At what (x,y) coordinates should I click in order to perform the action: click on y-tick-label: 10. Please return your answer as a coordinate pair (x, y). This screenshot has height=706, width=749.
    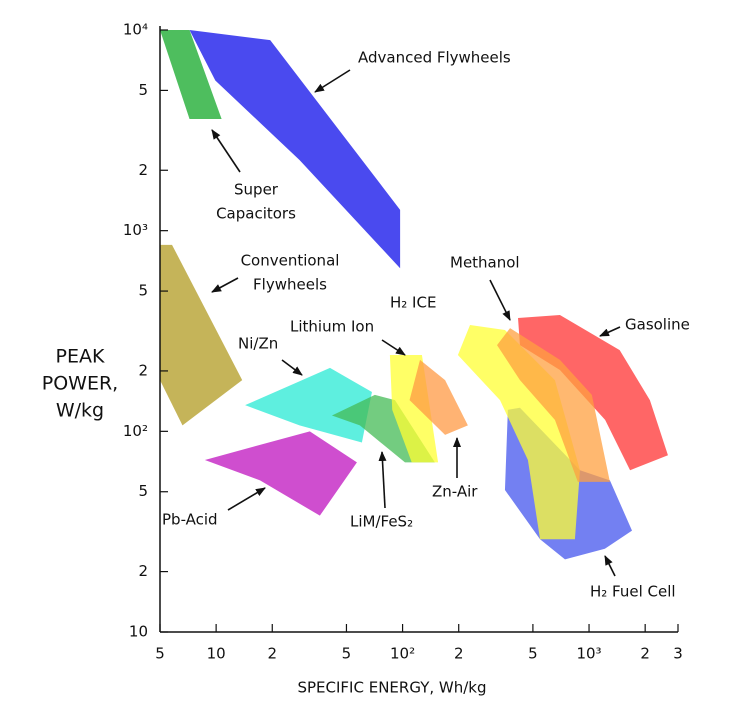
    Looking at the image, I should click on (138, 632).